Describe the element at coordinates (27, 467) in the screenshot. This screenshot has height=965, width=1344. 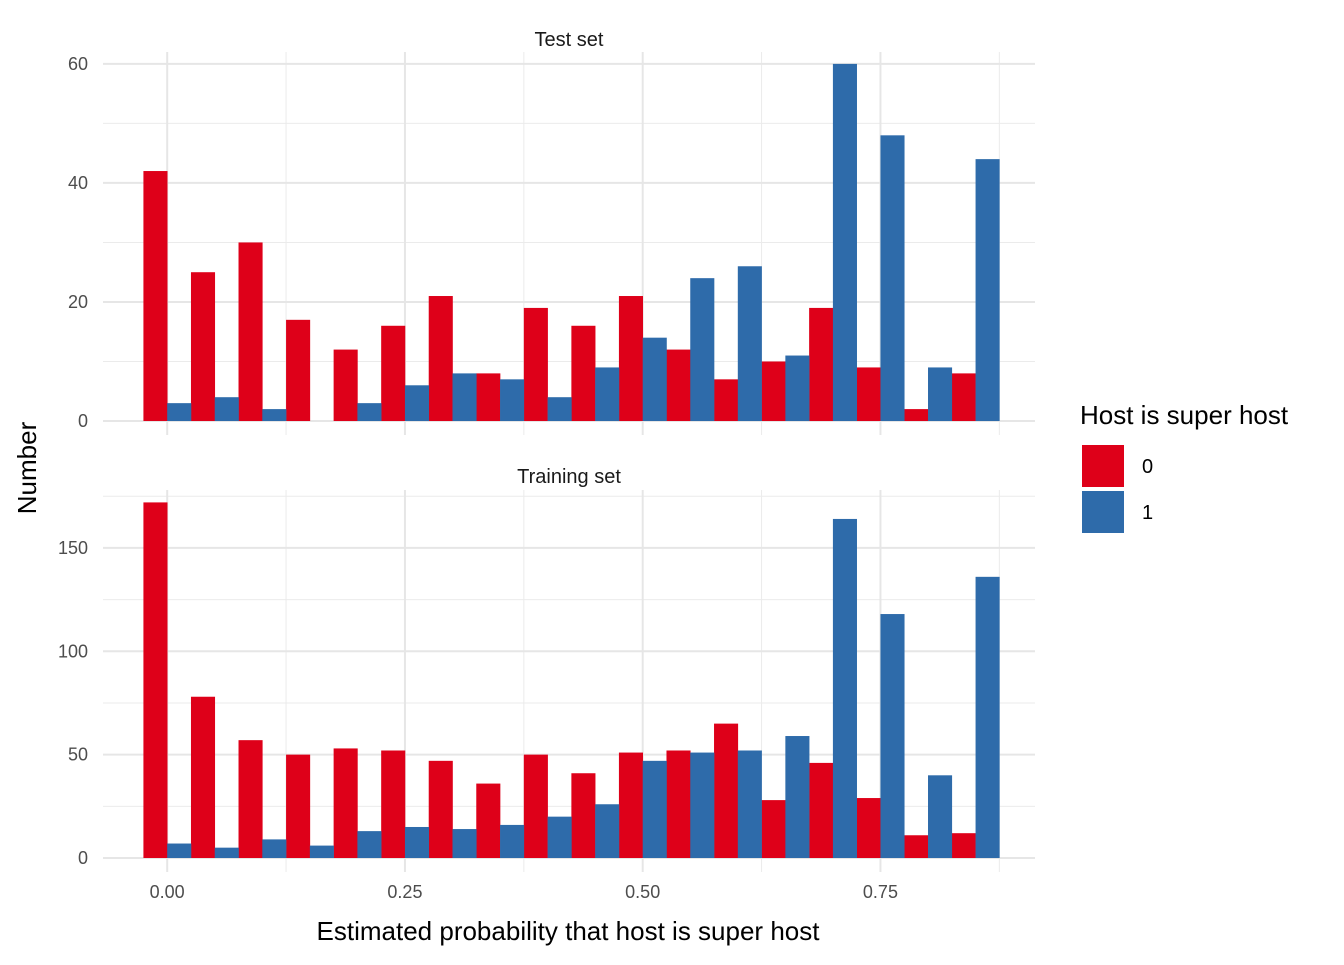
I see `y-axis-title: Number` at that location.